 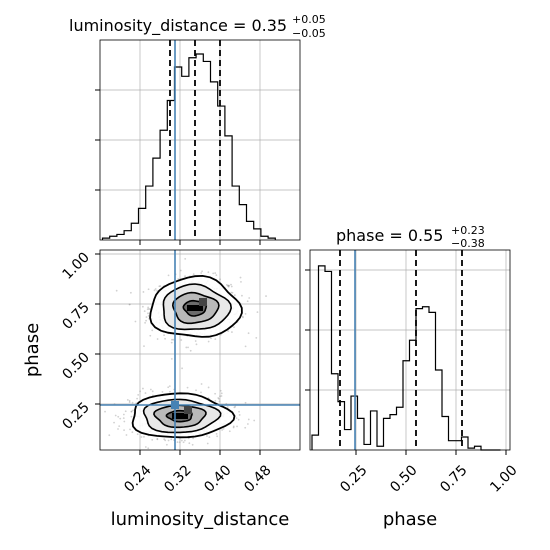 What do you see at coordinates (177, 478) in the screenshot?
I see `joint-x-tick-label: 0.32` at bounding box center [177, 478].